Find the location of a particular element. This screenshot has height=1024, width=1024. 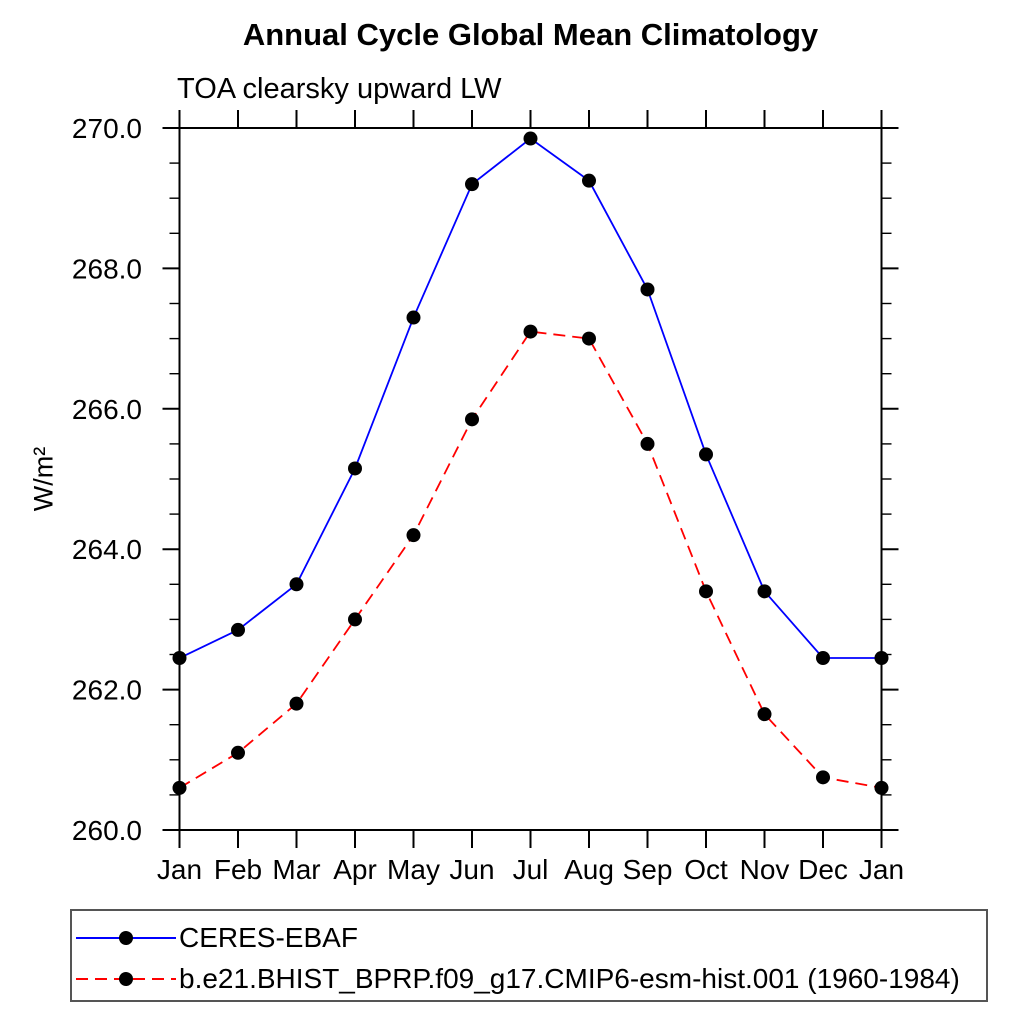

y-tick-label: 268.0 is located at coordinates (107, 268).